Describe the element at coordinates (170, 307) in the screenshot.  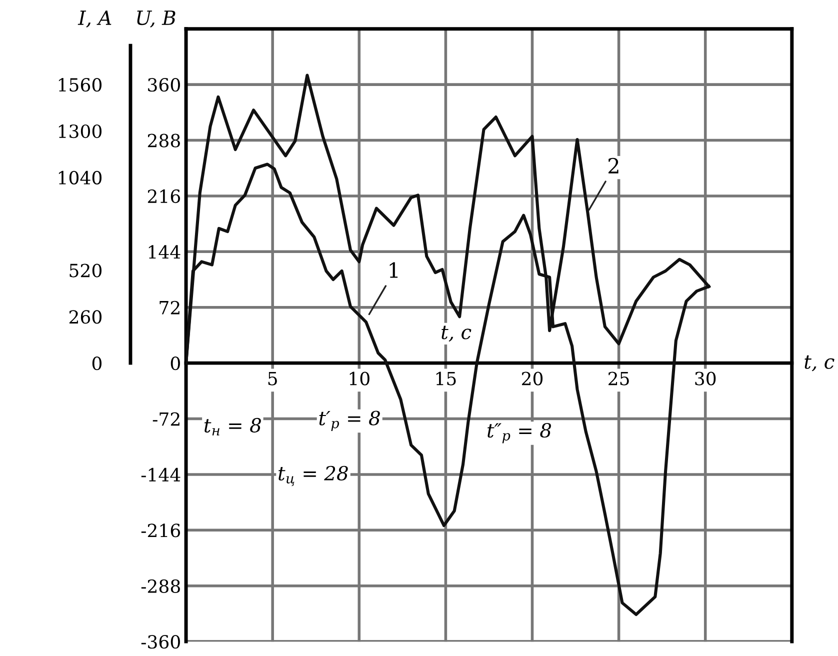
I see `y-tick-label: 72` at that location.